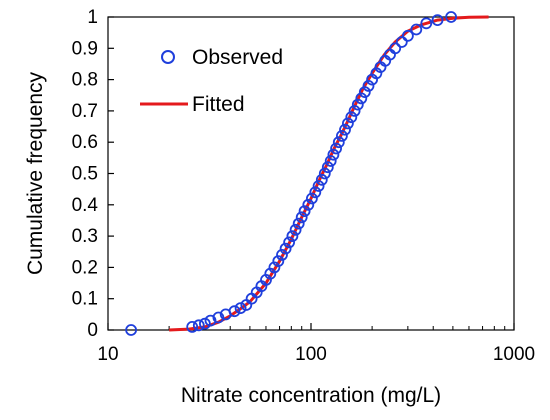  I want to click on y-tick-label: 0.8, so click(85, 80).